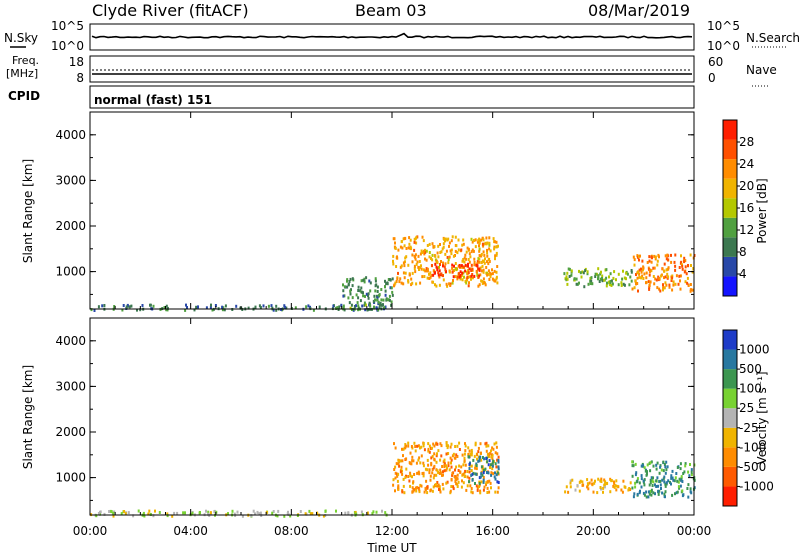 The height and width of the screenshot is (558, 800). What do you see at coordinates (67, 46) in the screenshot?
I see `noise-left-tick-bottom: 10^0` at bounding box center [67, 46].